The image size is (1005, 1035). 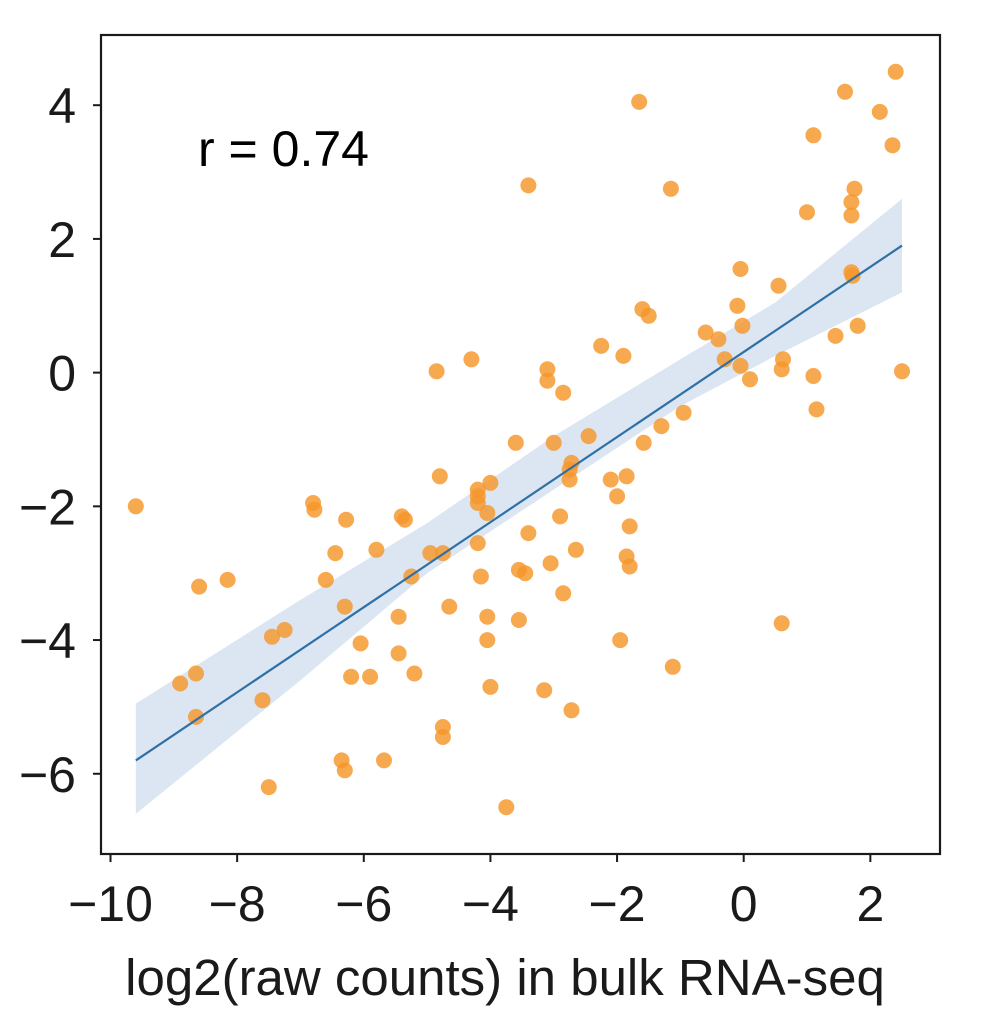 What do you see at coordinates (490, 904) in the screenshot?
I see `x-tick-label: −4` at bounding box center [490, 904].